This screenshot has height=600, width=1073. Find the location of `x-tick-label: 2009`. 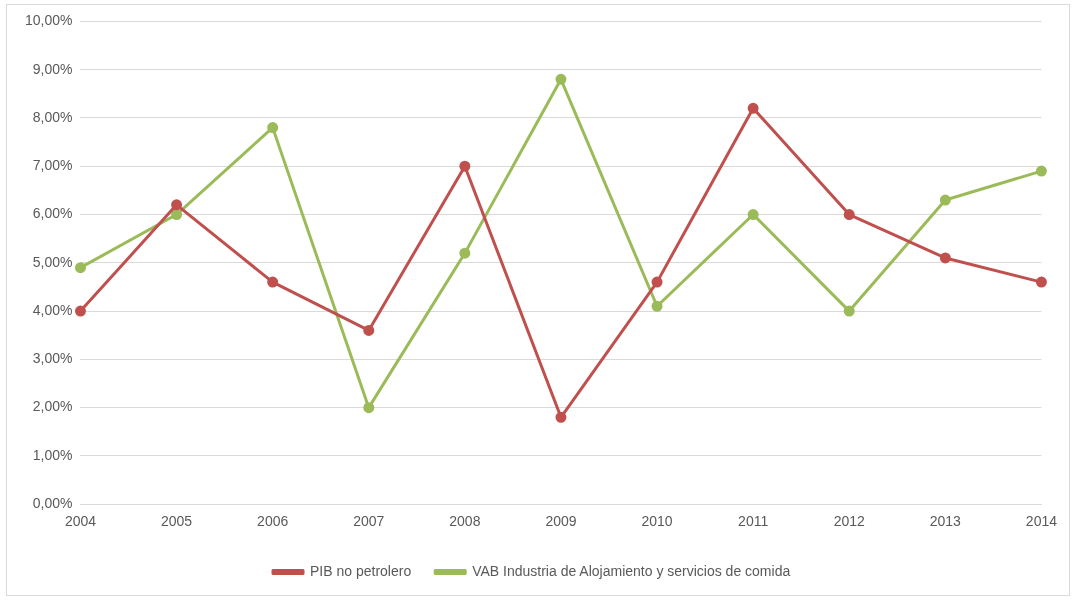

x-tick-label: 2009 is located at coordinates (561, 521).